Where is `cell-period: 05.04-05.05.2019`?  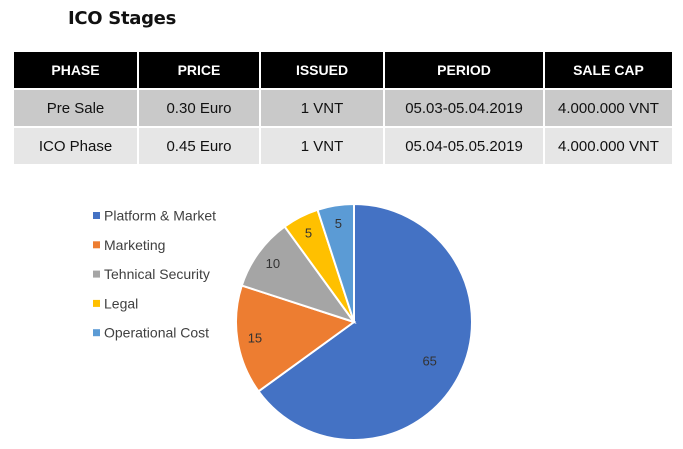
cell-period: 05.04-05.05.2019 is located at coordinates (464, 146).